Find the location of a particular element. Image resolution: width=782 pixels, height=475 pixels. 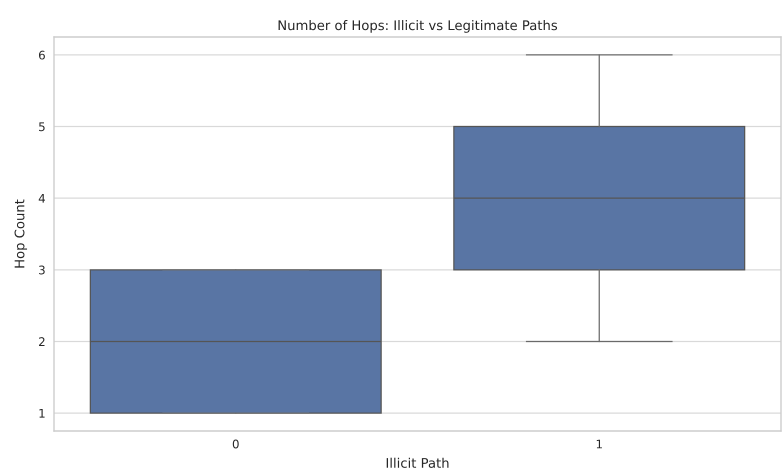

y-tick-label: 6 is located at coordinates (41, 55).